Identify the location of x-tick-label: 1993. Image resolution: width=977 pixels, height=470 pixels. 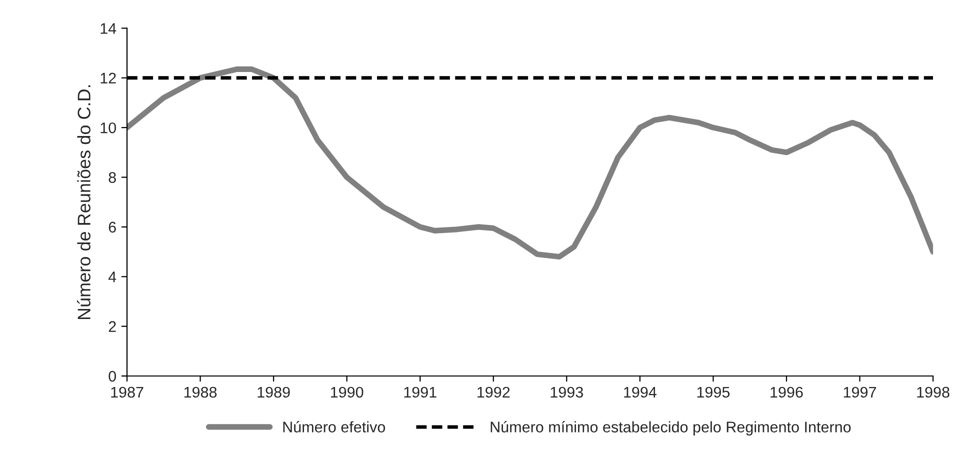
(566, 392).